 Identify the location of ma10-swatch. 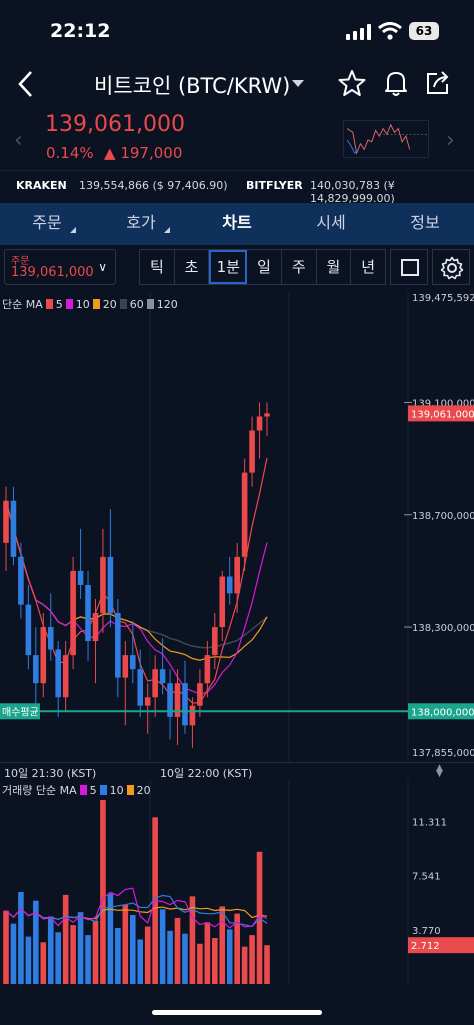
(69, 304).